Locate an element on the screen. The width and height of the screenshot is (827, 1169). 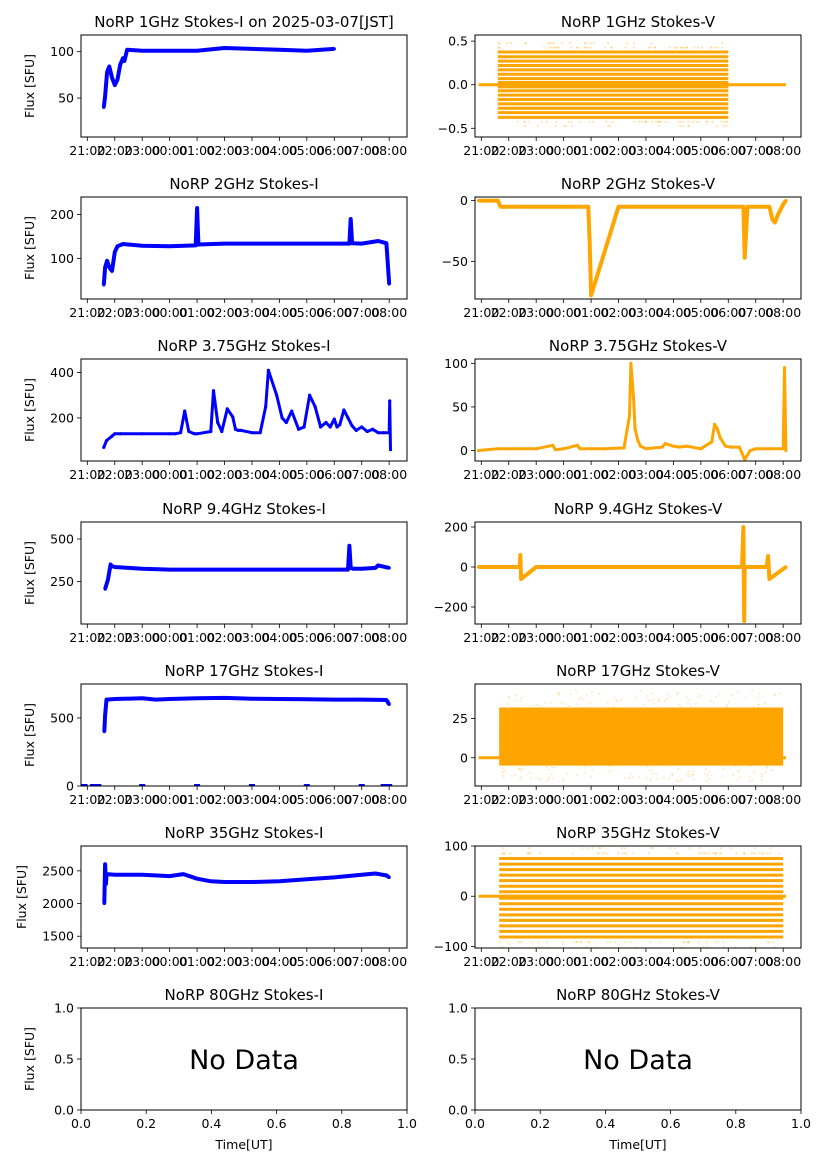
x-tick-label: 0.0 is located at coordinates (81, 1123).